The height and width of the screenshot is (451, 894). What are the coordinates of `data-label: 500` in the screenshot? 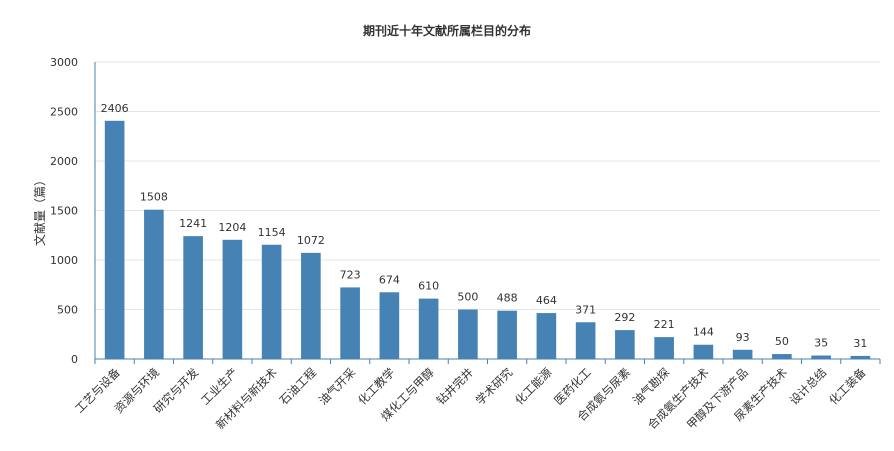 It's located at (467, 297).